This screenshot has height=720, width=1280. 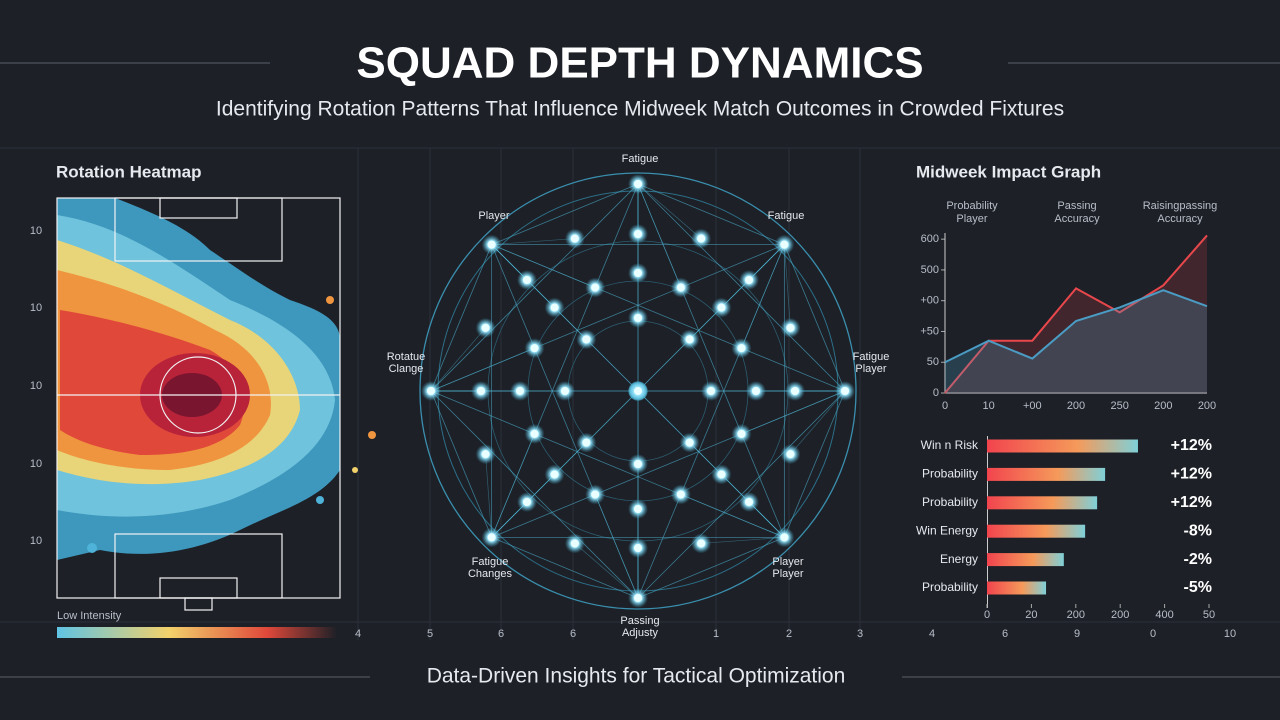 I want to click on axis-label: 10, so click(x=1230, y=634).